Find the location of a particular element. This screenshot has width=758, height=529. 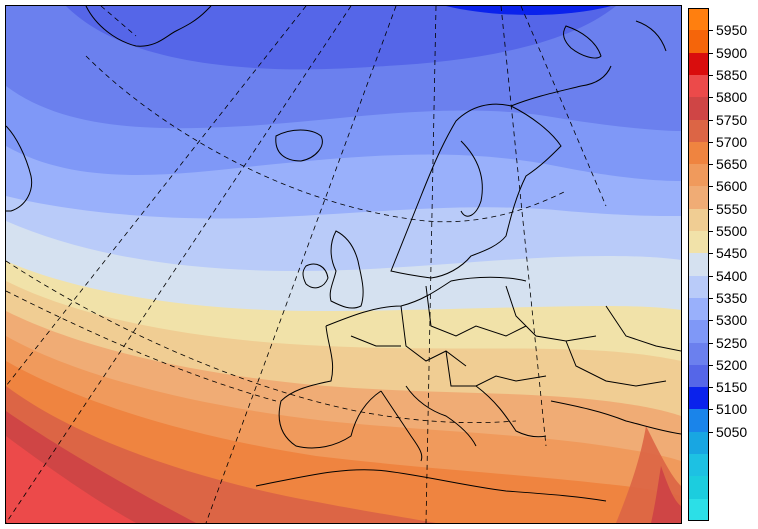

legend-label: 5550 is located at coordinates (732, 208).